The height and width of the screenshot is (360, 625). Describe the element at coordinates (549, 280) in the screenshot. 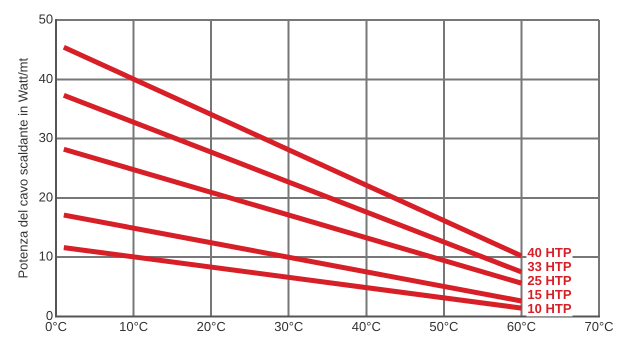

I see `series-label: 25 HTP` at that location.